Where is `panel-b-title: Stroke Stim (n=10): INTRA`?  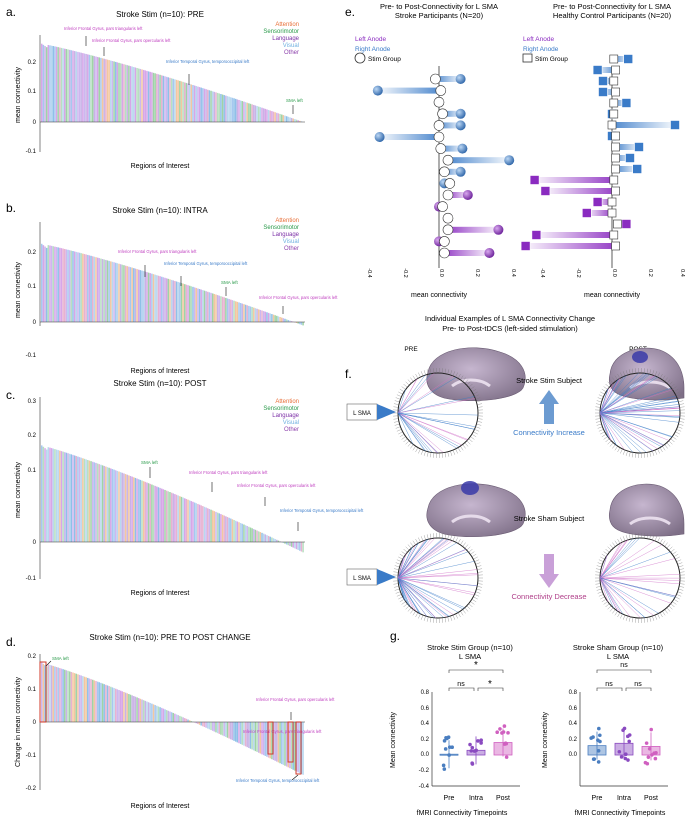
panel-b-title: Stroke Stim (n=10): INTRA is located at coordinates (160, 210).